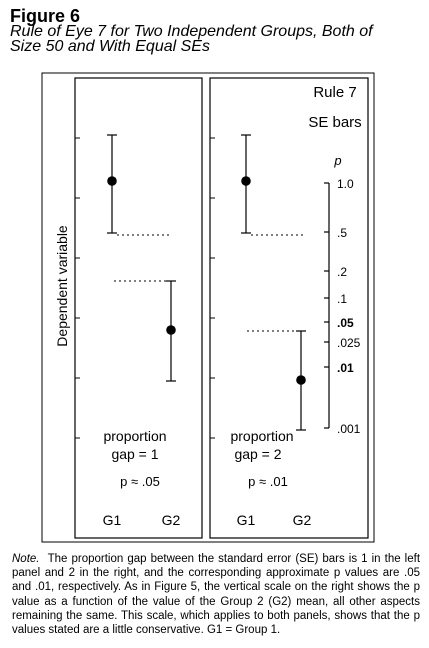 This screenshot has width=429, height=648. Describe the element at coordinates (62, 286) in the screenshot. I see `y-axis-label: Dependent variable` at that location.